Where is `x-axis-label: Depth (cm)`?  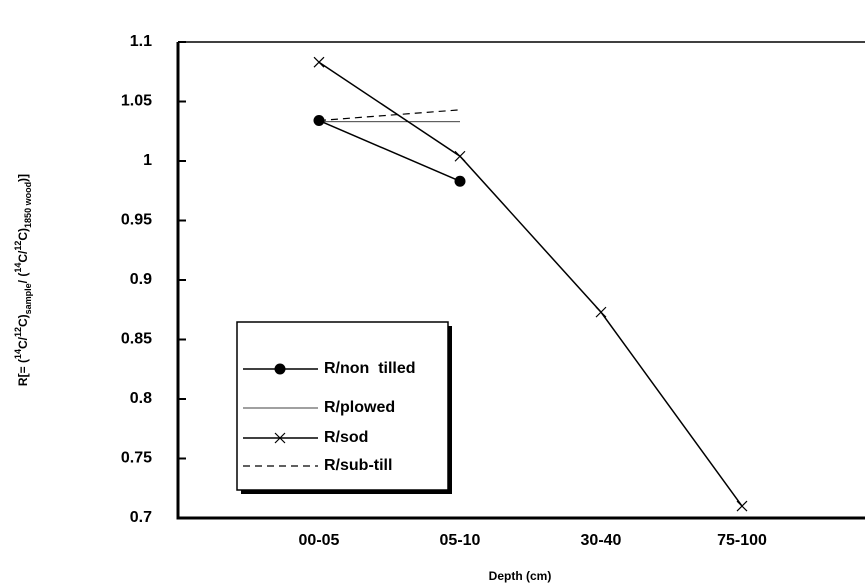 x-axis-label: Depth (cm) is located at coordinates (520, 576).